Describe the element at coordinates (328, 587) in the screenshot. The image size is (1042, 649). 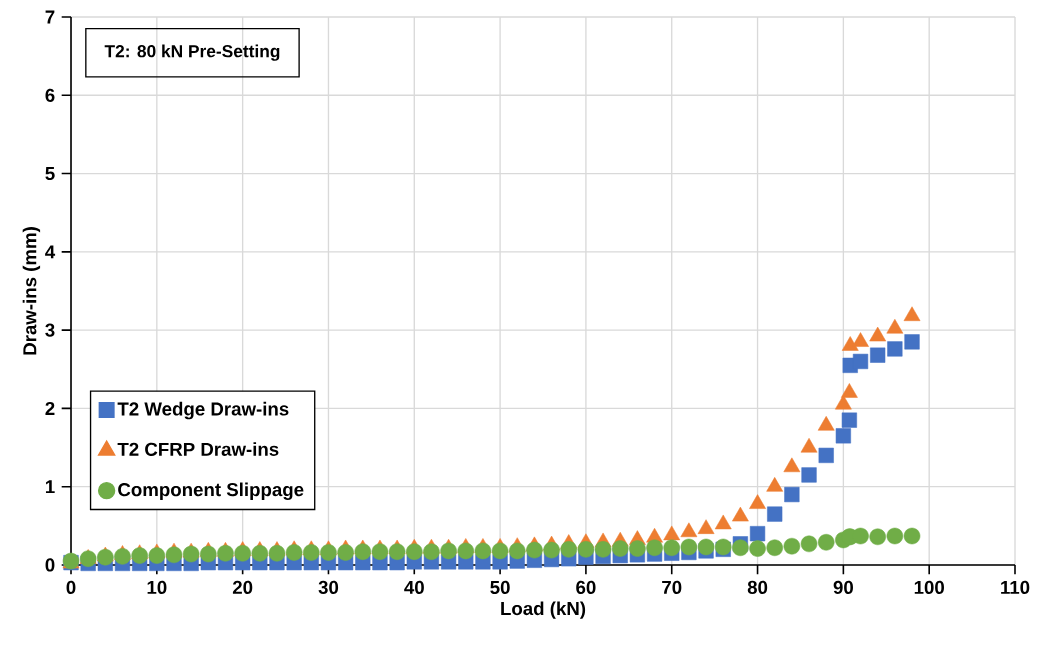
I see `x-tick-label: 30` at that location.